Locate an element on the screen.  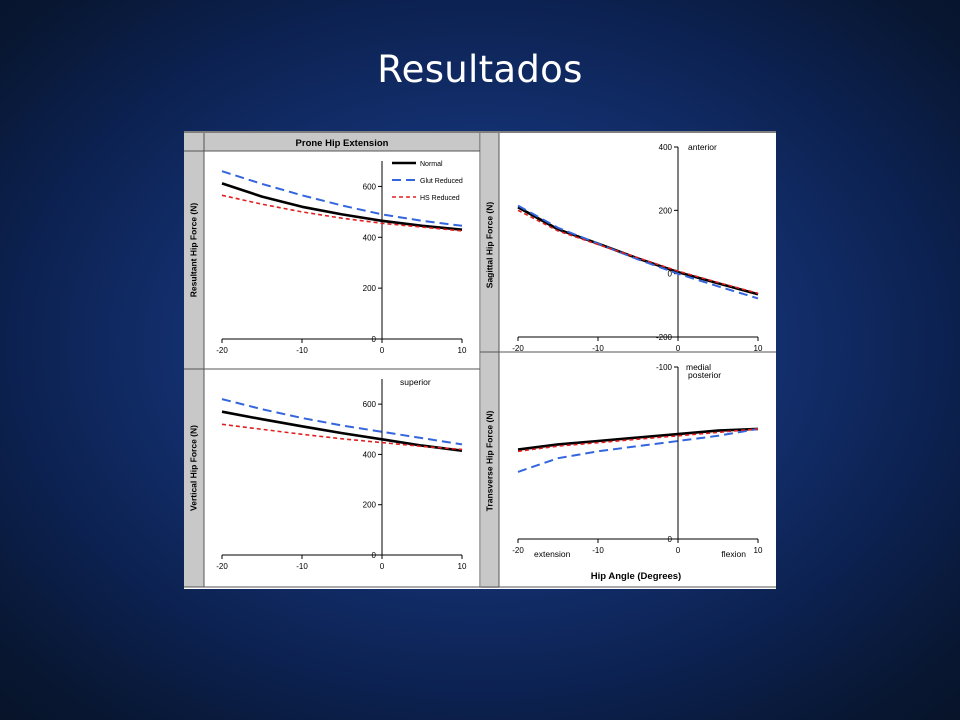
x-axis-label: Hip Angle (Degrees) is located at coordinates (636, 576).